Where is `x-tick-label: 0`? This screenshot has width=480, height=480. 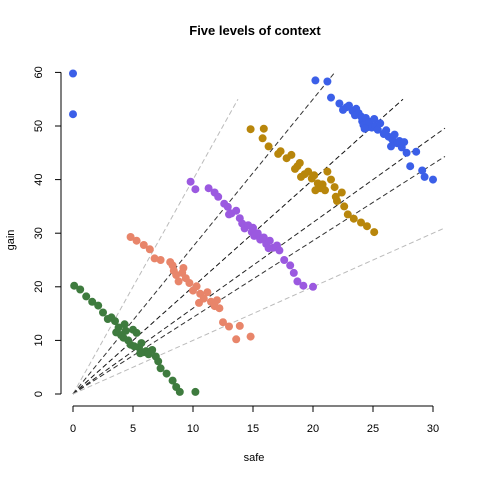
x-tick-label: 0 is located at coordinates (73, 429).